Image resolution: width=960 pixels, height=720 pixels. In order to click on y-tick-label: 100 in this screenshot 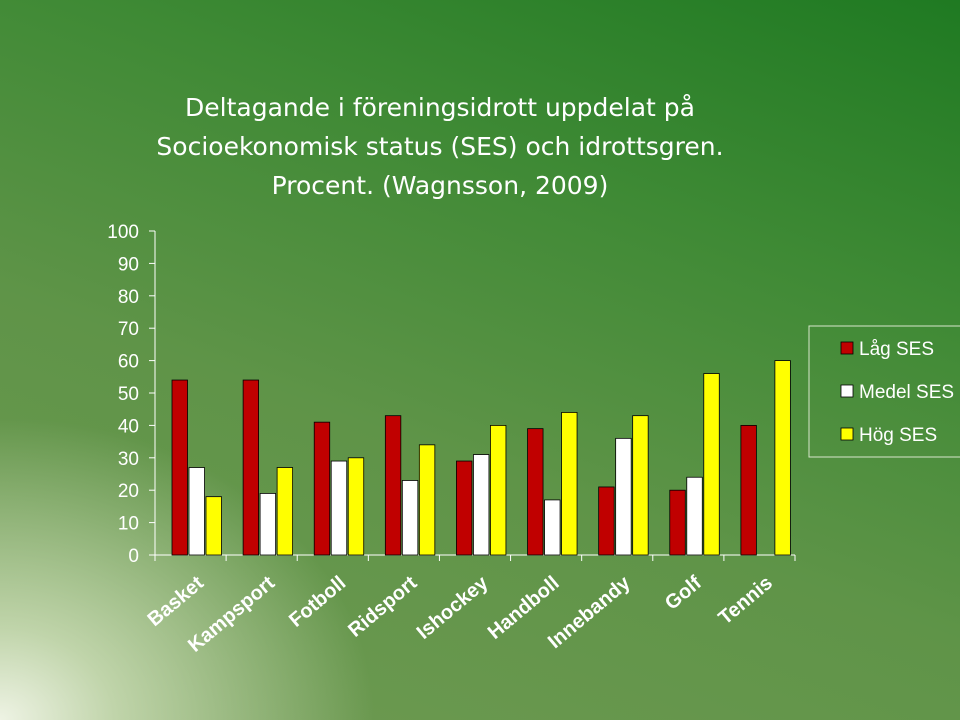, I will do `click(123, 232)`.